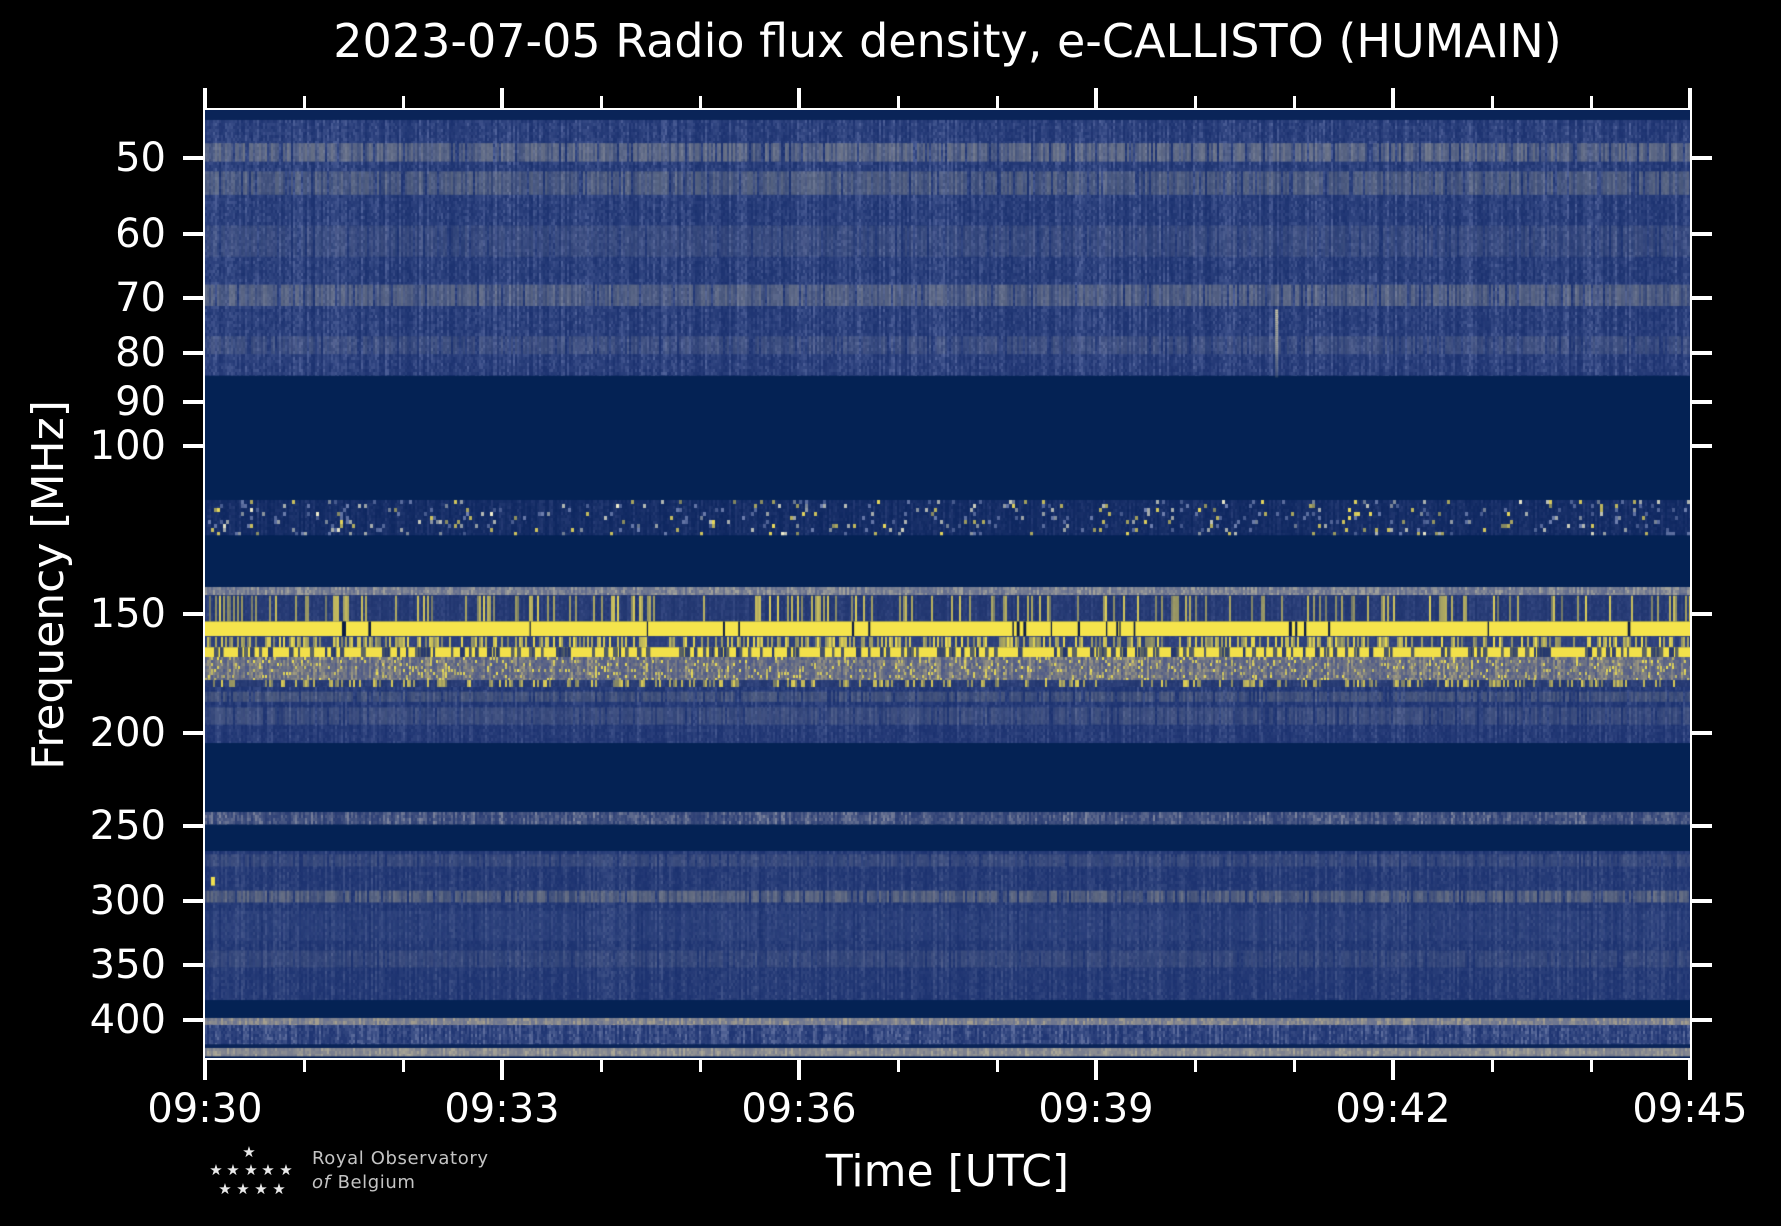 The width and height of the screenshot is (1781, 1226). What do you see at coordinates (127, 965) in the screenshot?
I see `y-tick-label: 350` at bounding box center [127, 965].